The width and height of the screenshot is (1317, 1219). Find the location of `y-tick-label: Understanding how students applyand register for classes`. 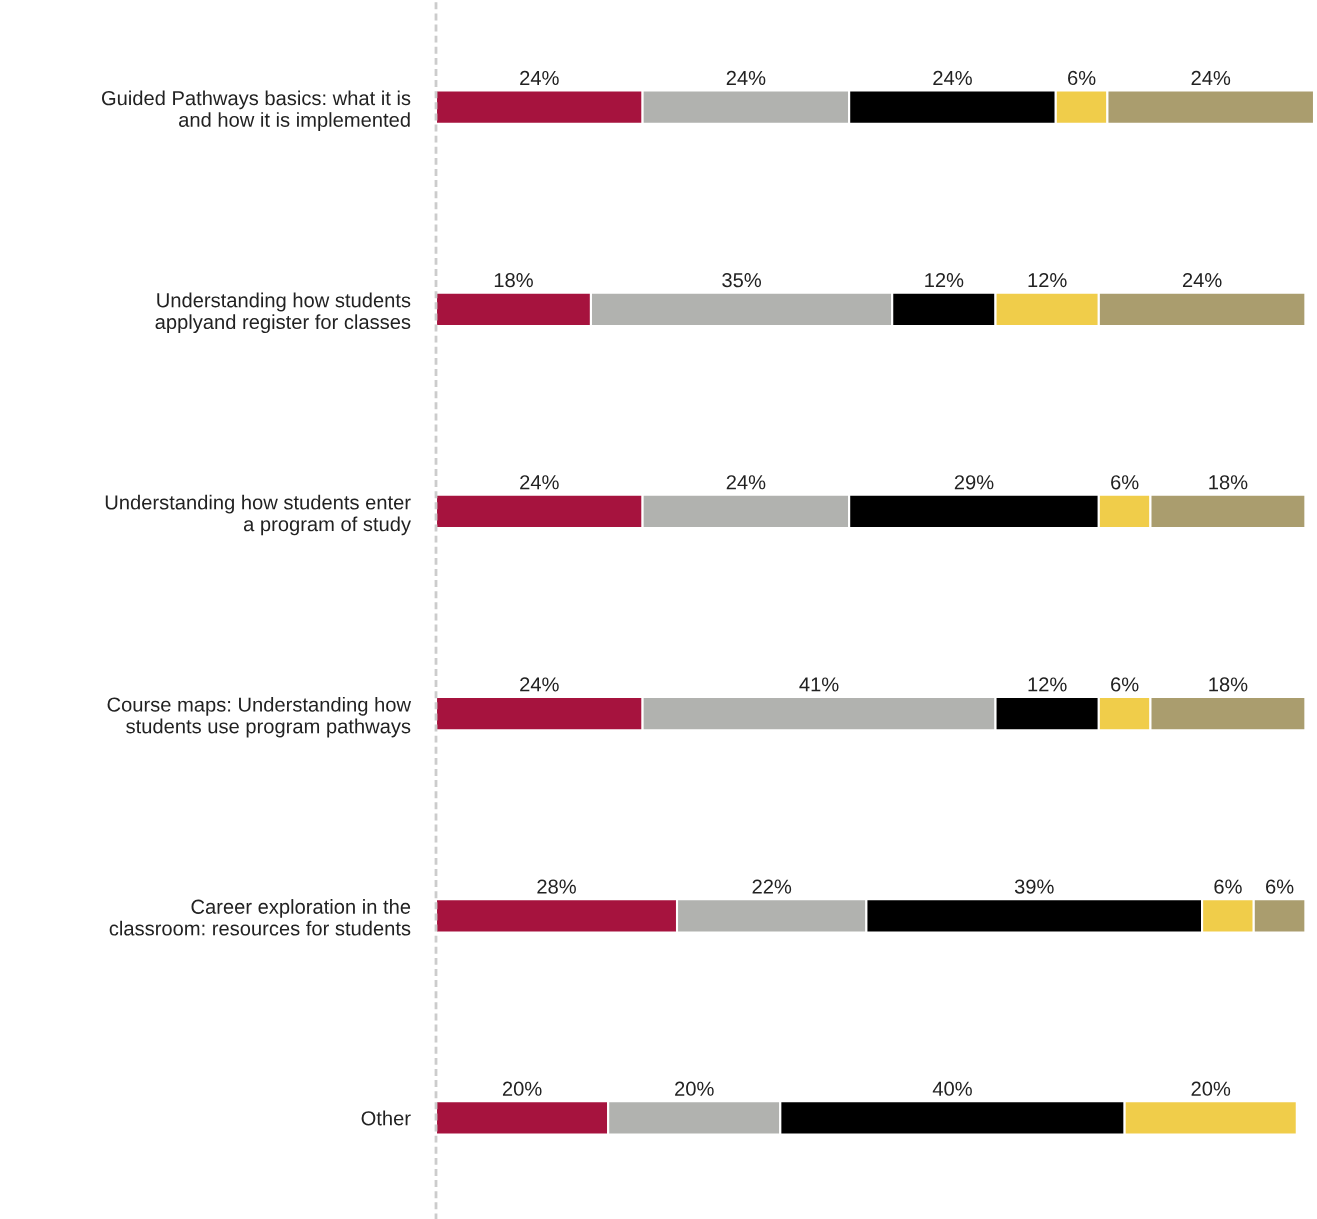

y-tick-label: Understanding how students applyand register for classes is located at coordinates (283, 313).